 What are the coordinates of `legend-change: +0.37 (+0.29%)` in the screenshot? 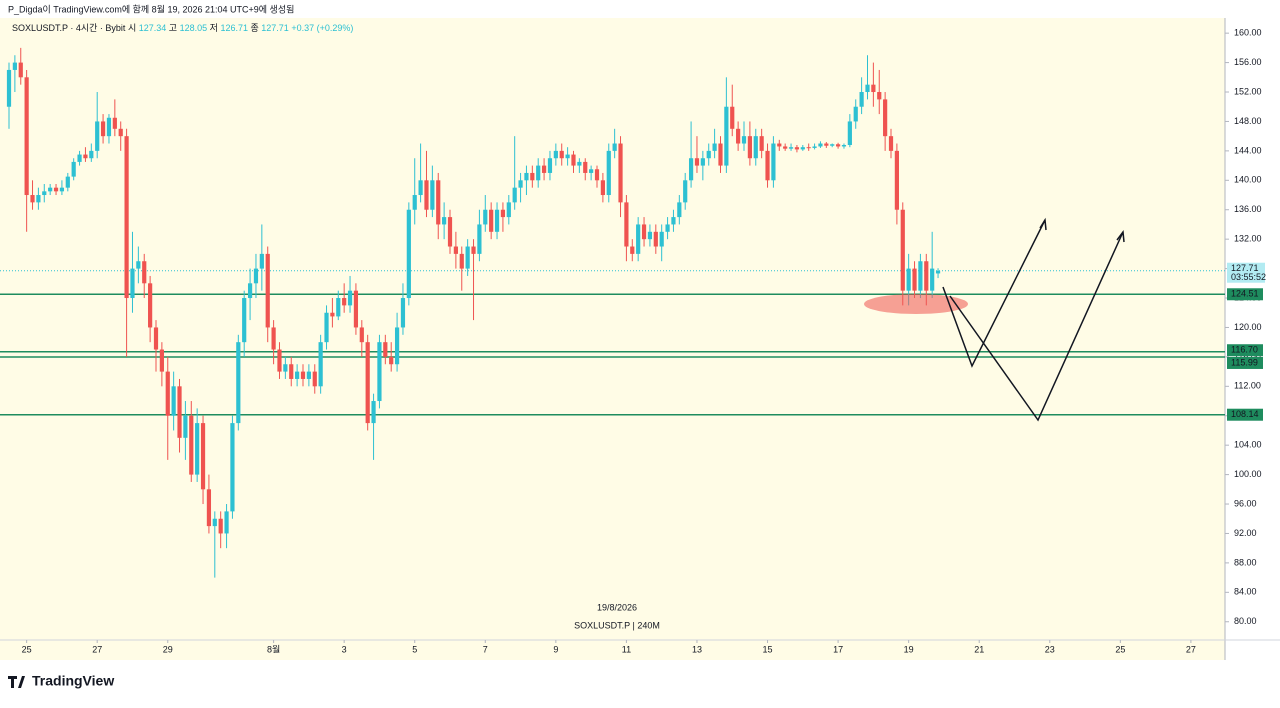 It's located at (322, 28).